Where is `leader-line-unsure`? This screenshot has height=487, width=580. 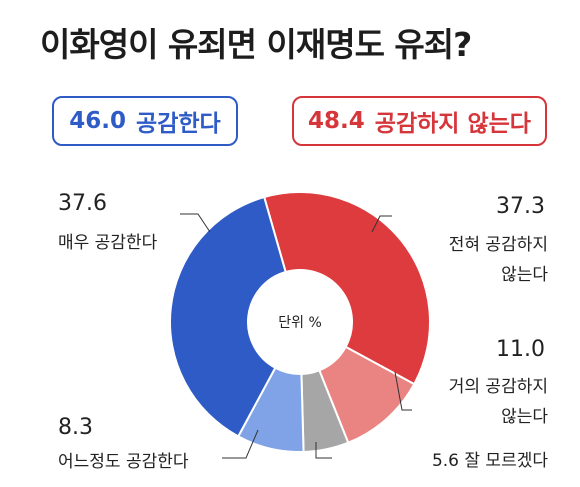
leader-line-unsure is located at coordinates (323, 450).